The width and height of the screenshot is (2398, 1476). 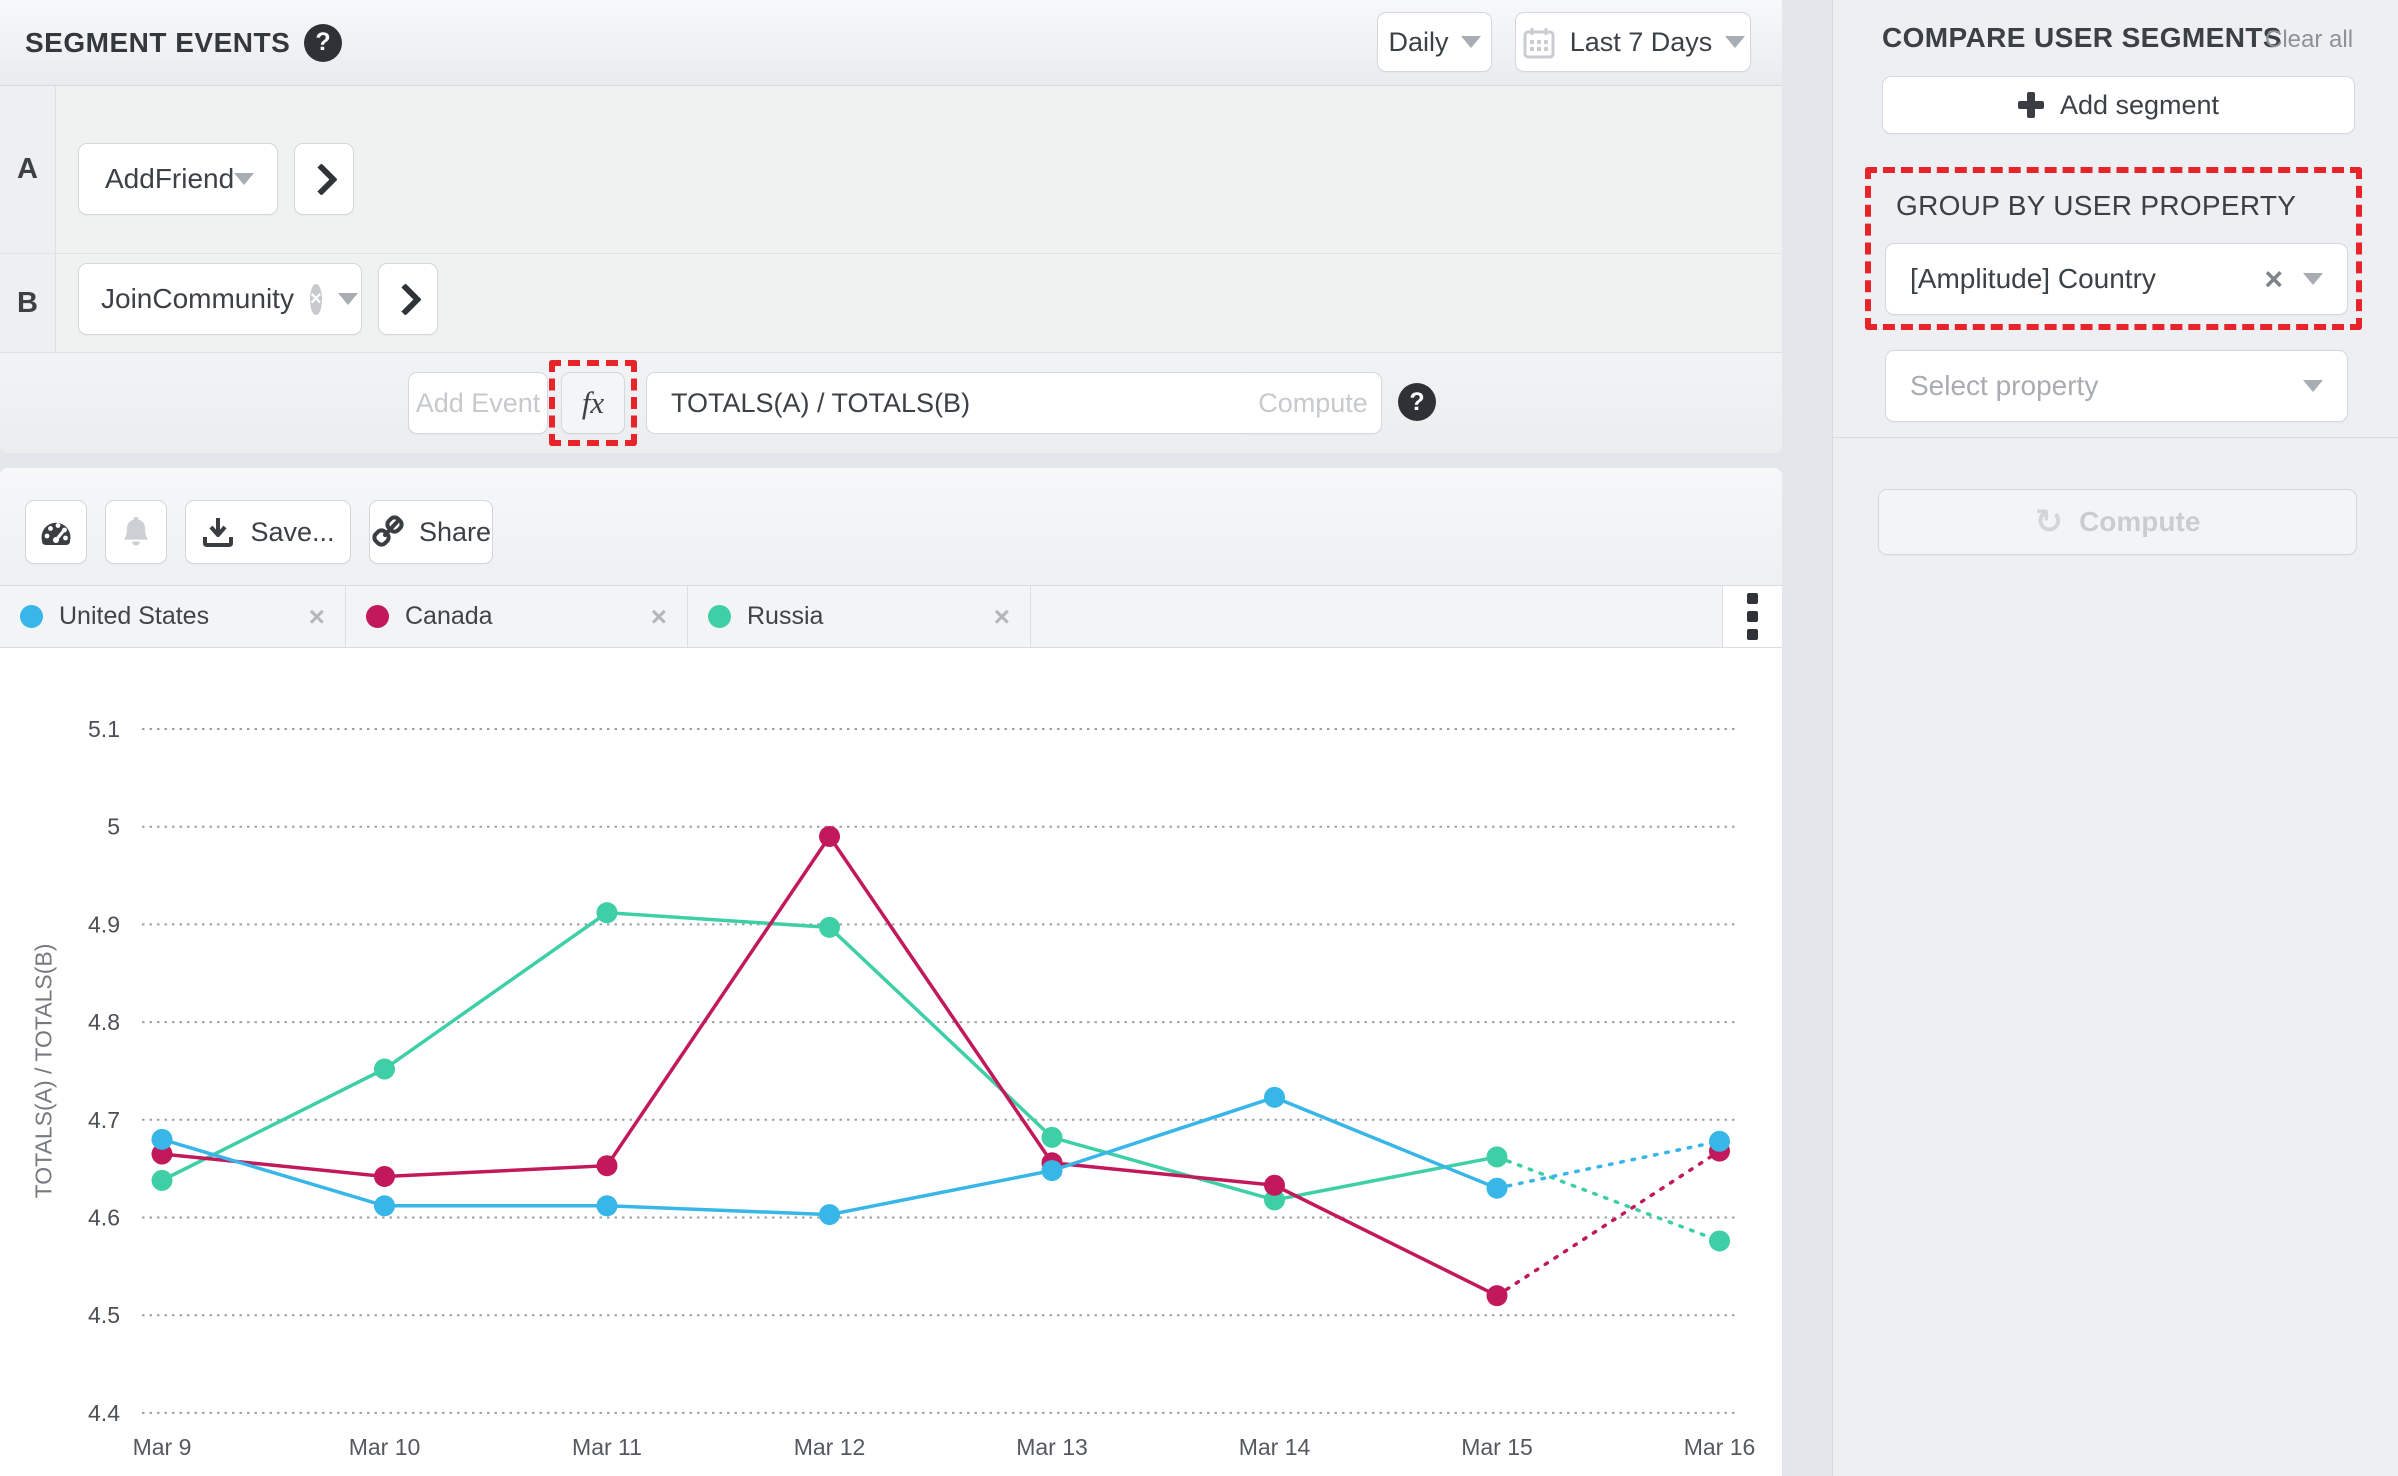 I want to click on svg-text: Mar 15, so click(x=1497, y=1447).